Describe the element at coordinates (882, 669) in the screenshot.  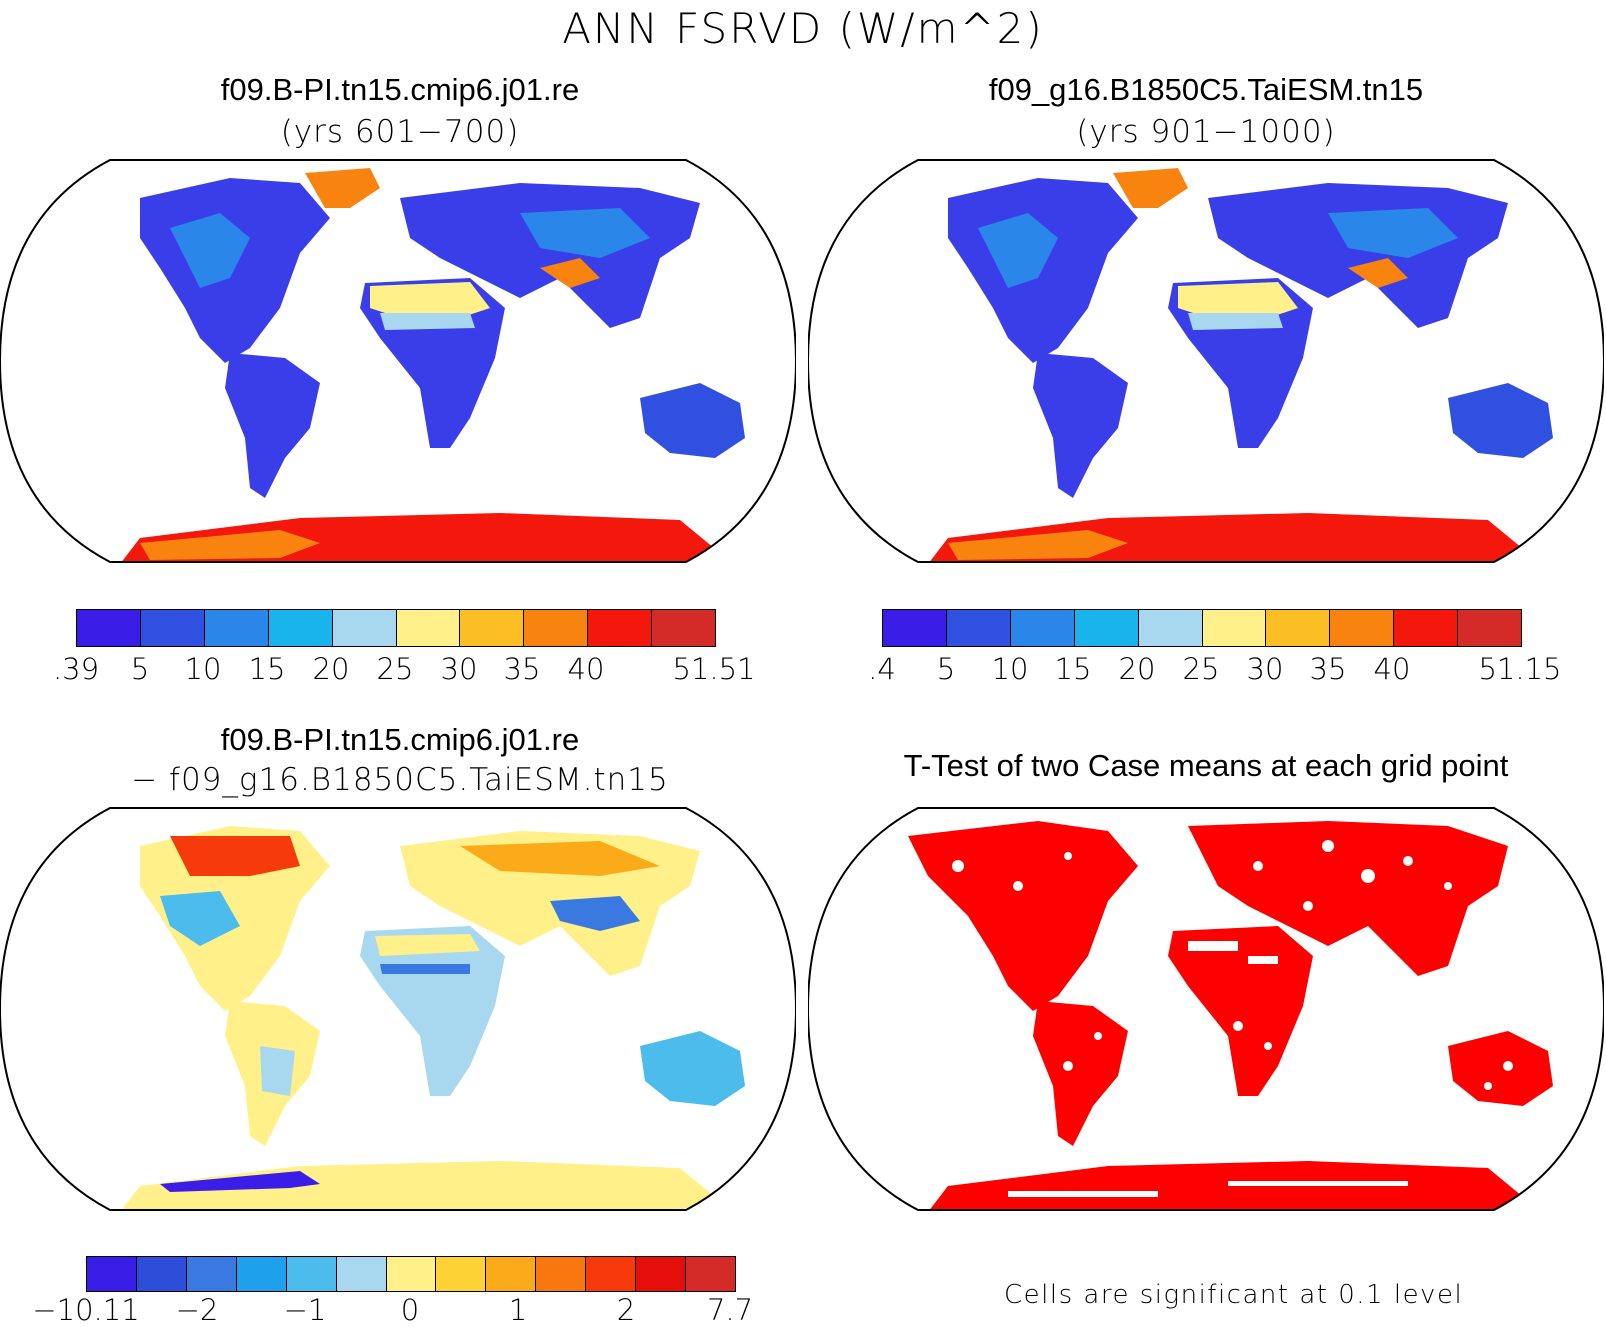
I see `tick-label: .4` at that location.